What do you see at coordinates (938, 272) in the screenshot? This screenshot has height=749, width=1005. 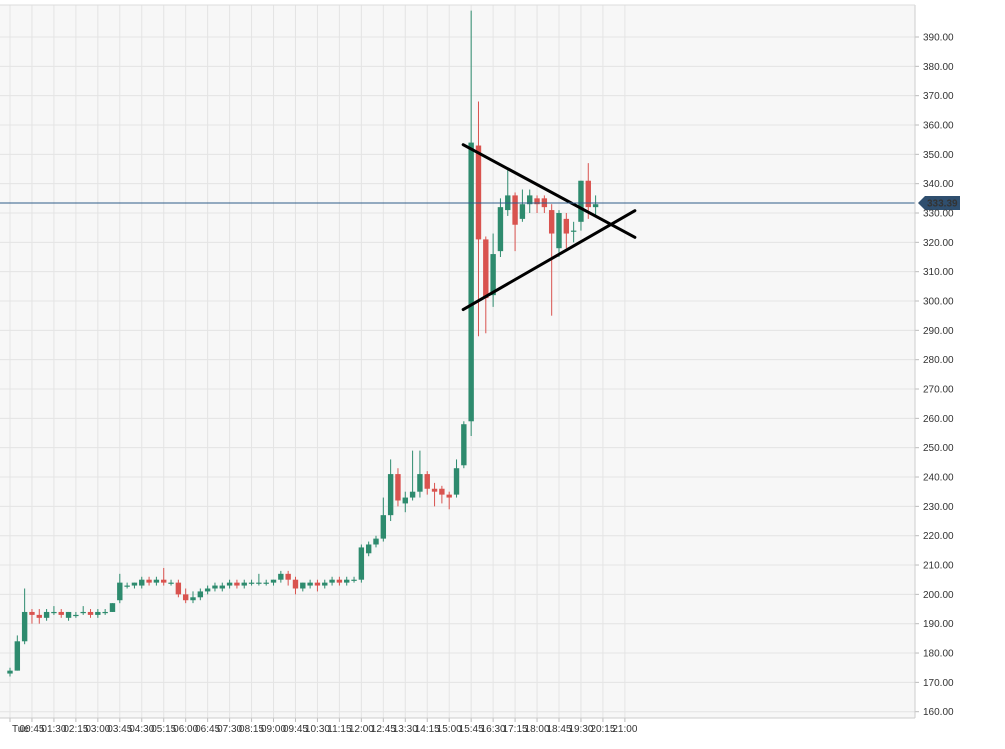 I see `y-tick-label: 310.00` at bounding box center [938, 272].